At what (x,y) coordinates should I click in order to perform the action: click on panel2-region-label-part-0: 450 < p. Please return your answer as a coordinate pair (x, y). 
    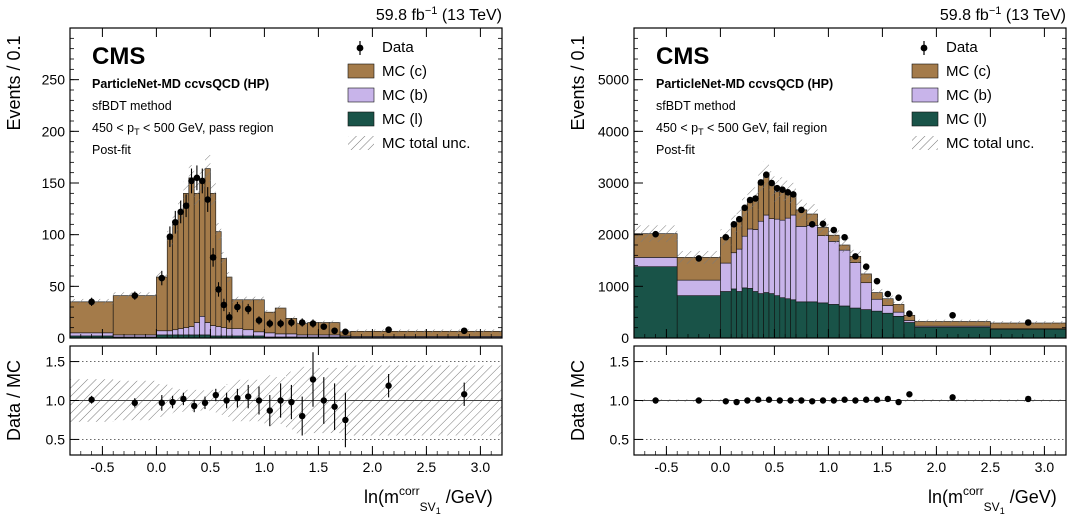
    Looking at the image, I should click on (677, 128).